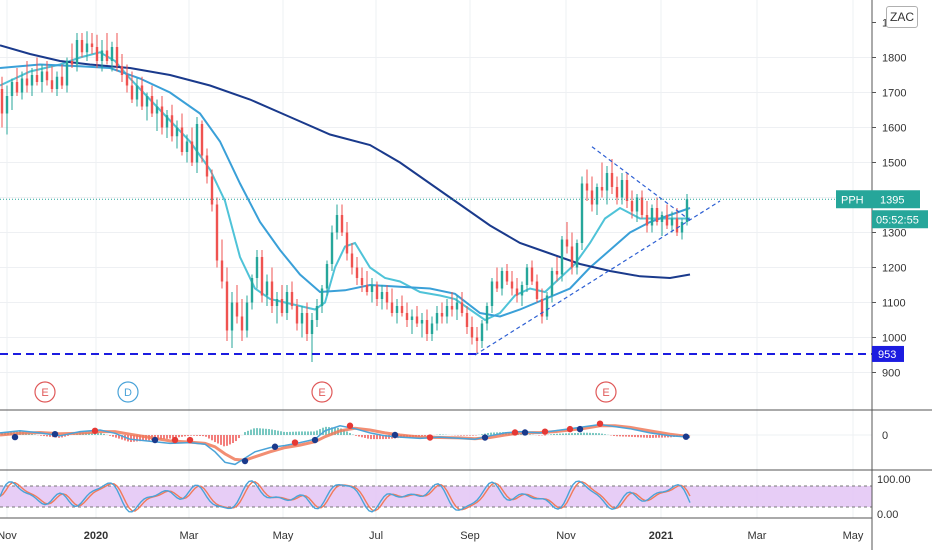 The height and width of the screenshot is (550, 932). Describe the element at coordinates (891, 374) in the screenshot. I see `price-tick-label: 900` at that location.